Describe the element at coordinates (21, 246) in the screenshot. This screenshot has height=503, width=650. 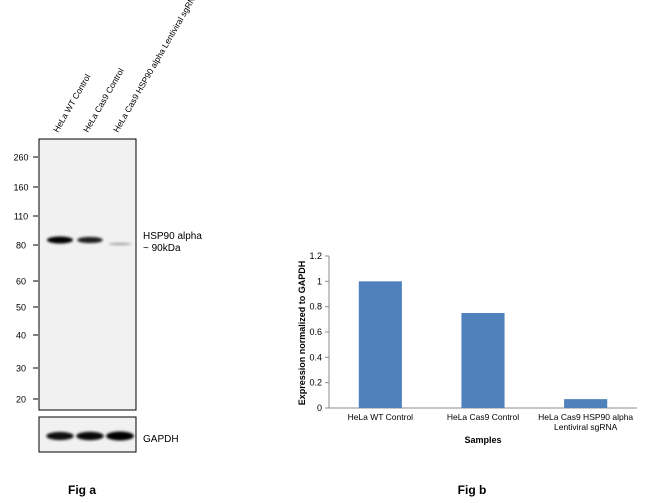
I see `mw-marker-label: 80` at that location.